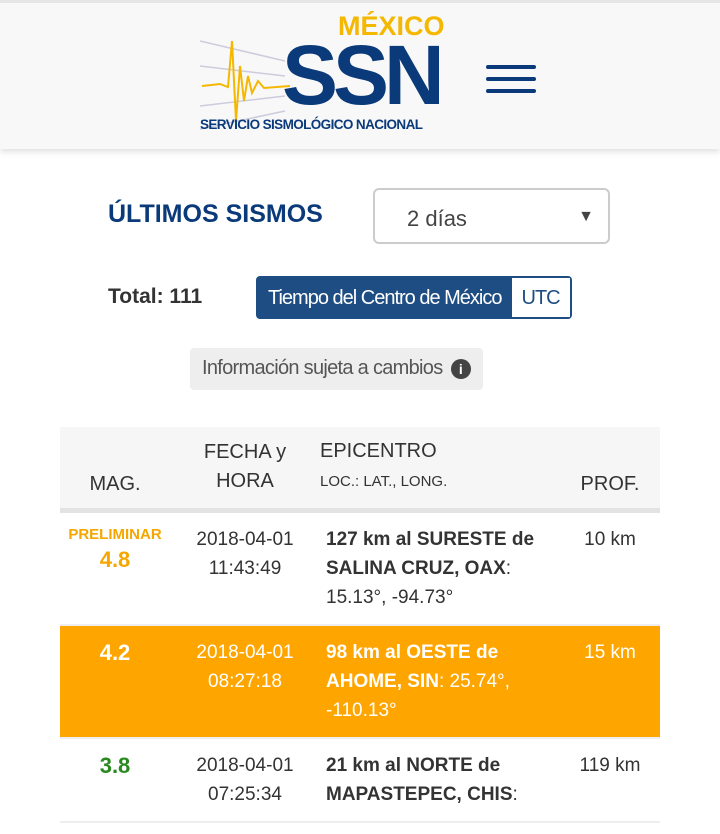  What do you see at coordinates (155, 296) in the screenshot?
I see `total-count: Total: 111` at bounding box center [155, 296].